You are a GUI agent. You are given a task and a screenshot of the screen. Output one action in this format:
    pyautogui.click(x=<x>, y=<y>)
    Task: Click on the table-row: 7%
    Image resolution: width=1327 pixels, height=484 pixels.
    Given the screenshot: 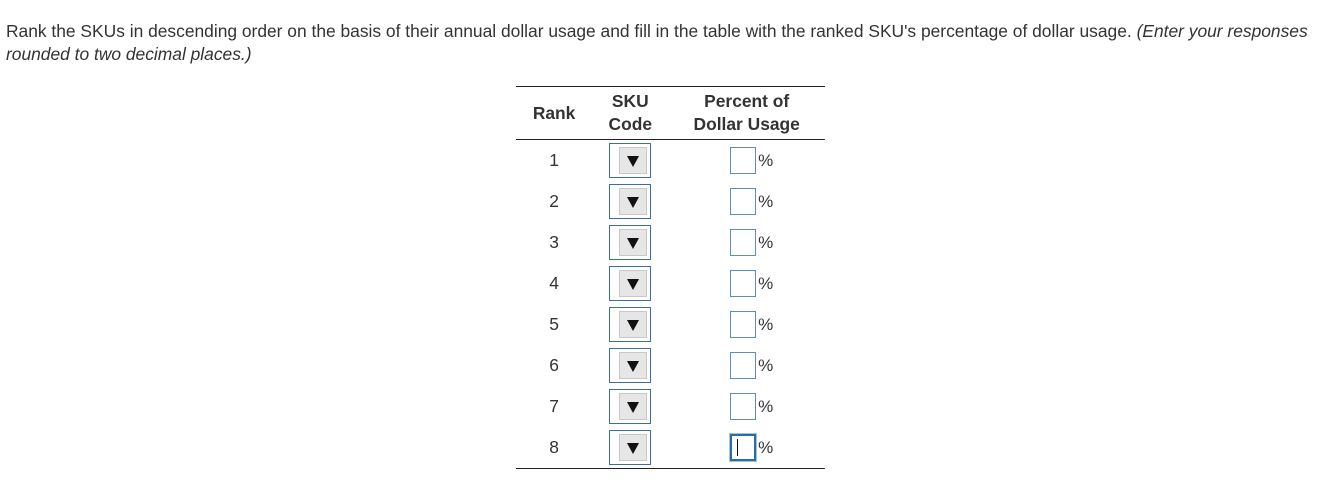 What is the action you would take?
    pyautogui.click(x=670, y=406)
    